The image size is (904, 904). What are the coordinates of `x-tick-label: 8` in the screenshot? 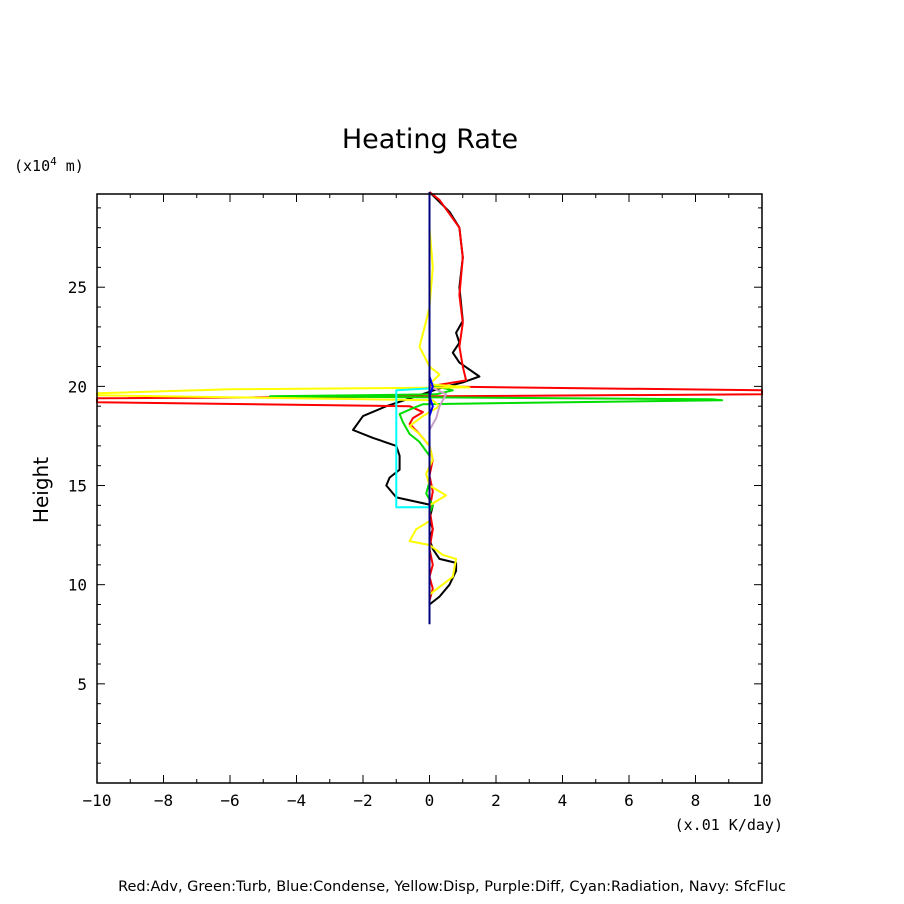 It's located at (696, 800).